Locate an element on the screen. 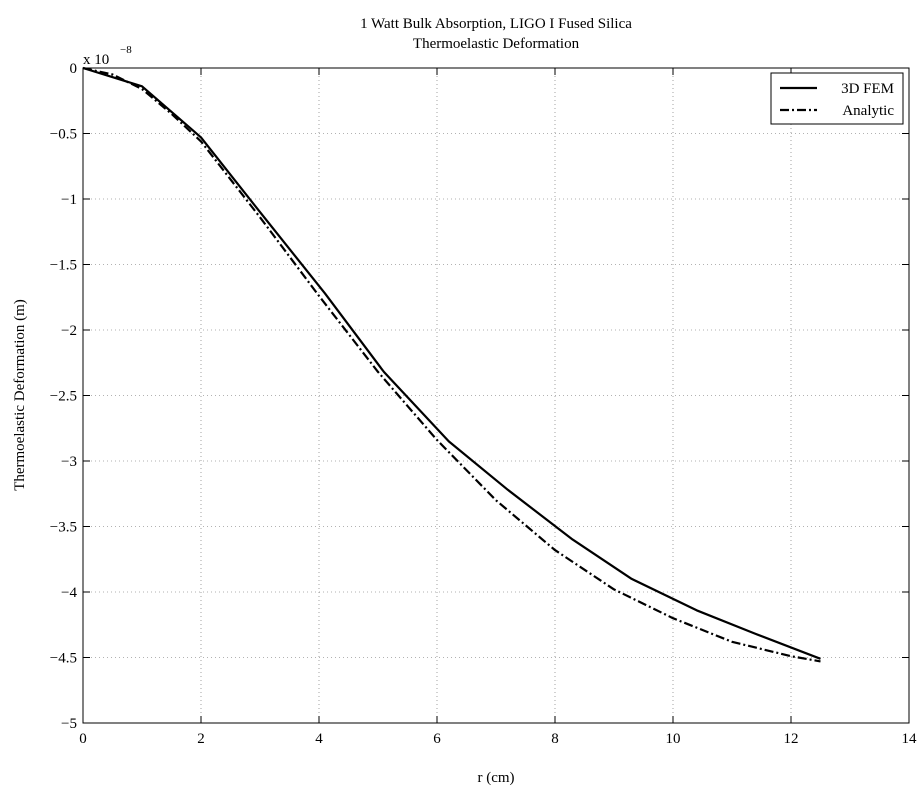 The image size is (923, 796). x-axis-label: r (cm) is located at coordinates (495, 778).